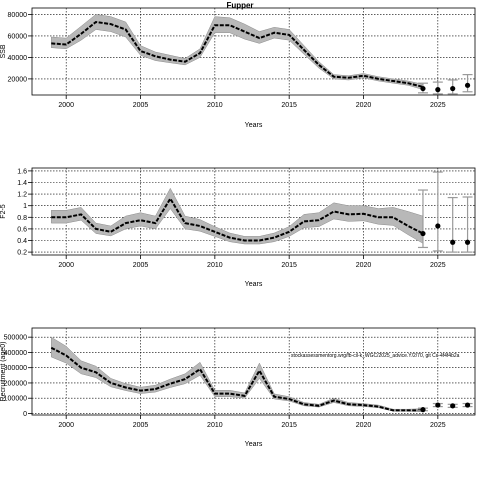 The image size is (480, 485). I want to click on y-tick-label: 0.8, so click(22, 218).